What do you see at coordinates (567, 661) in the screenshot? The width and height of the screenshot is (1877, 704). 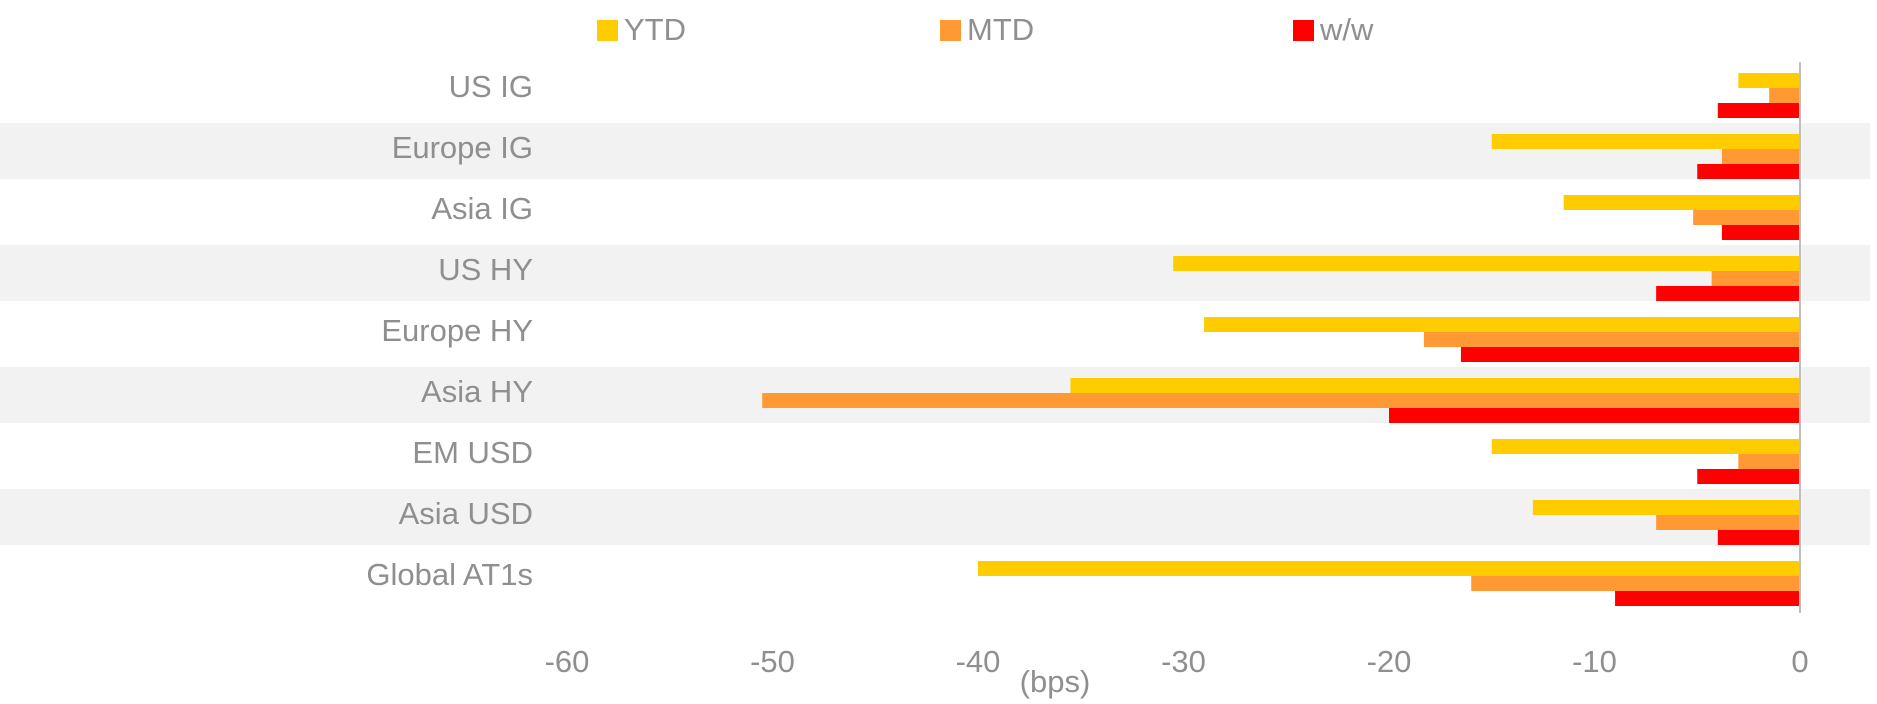 I see `x-tick-label: -60` at bounding box center [567, 661].